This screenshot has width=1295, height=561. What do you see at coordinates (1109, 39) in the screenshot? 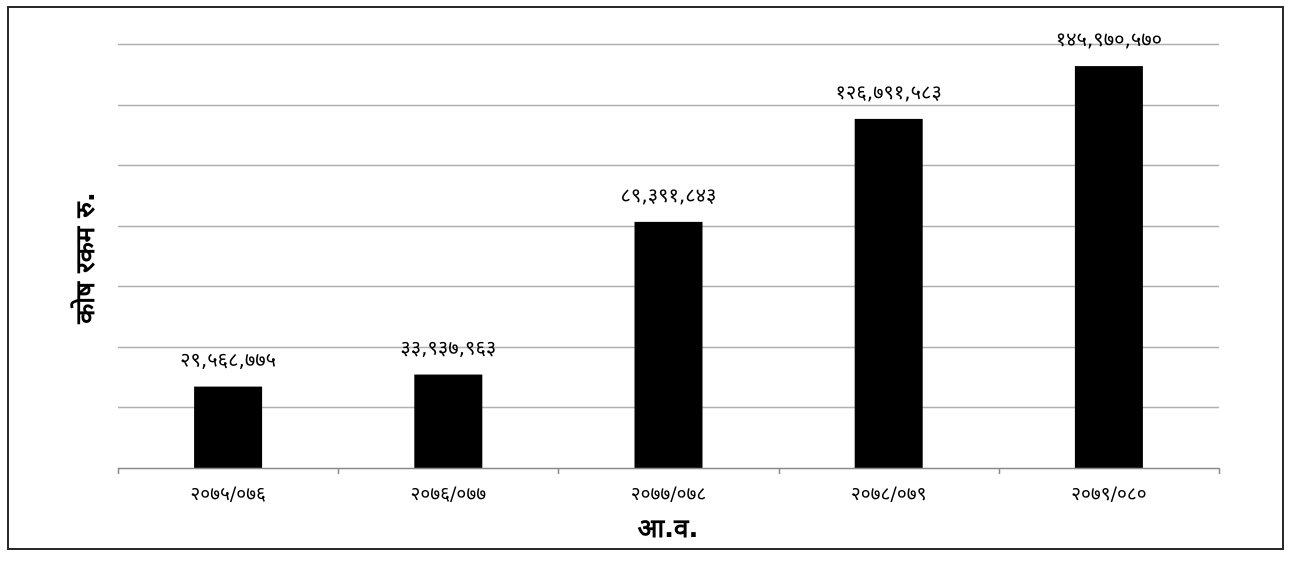
I see `data-label: १४५,९७०,५७०` at bounding box center [1109, 39].